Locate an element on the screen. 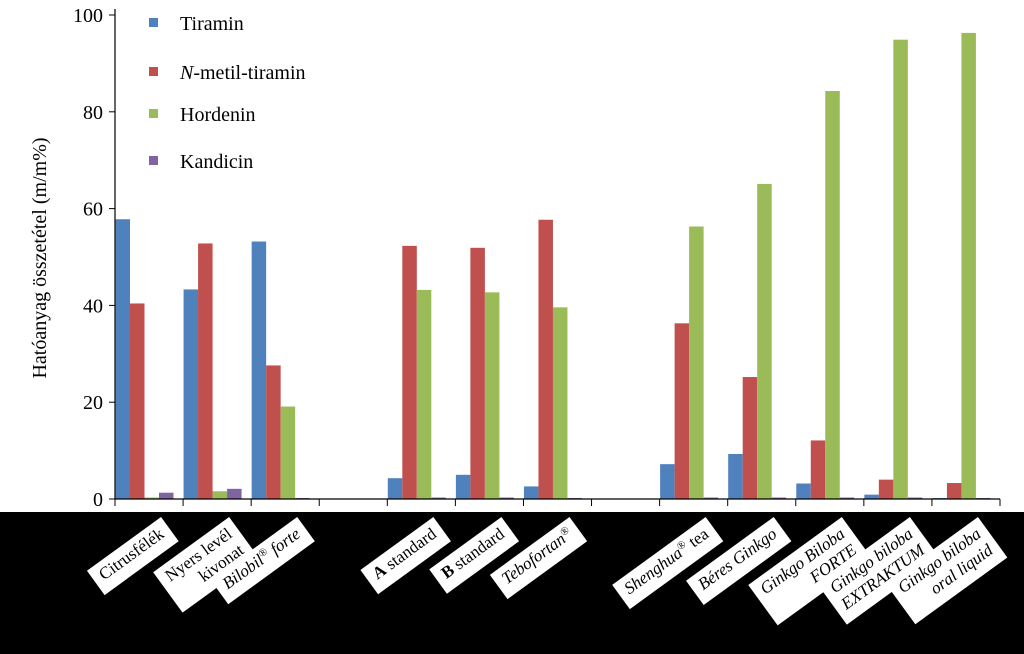 The width and height of the screenshot is (1024, 654). text-part: -metil-tiramin is located at coordinates (249, 73).